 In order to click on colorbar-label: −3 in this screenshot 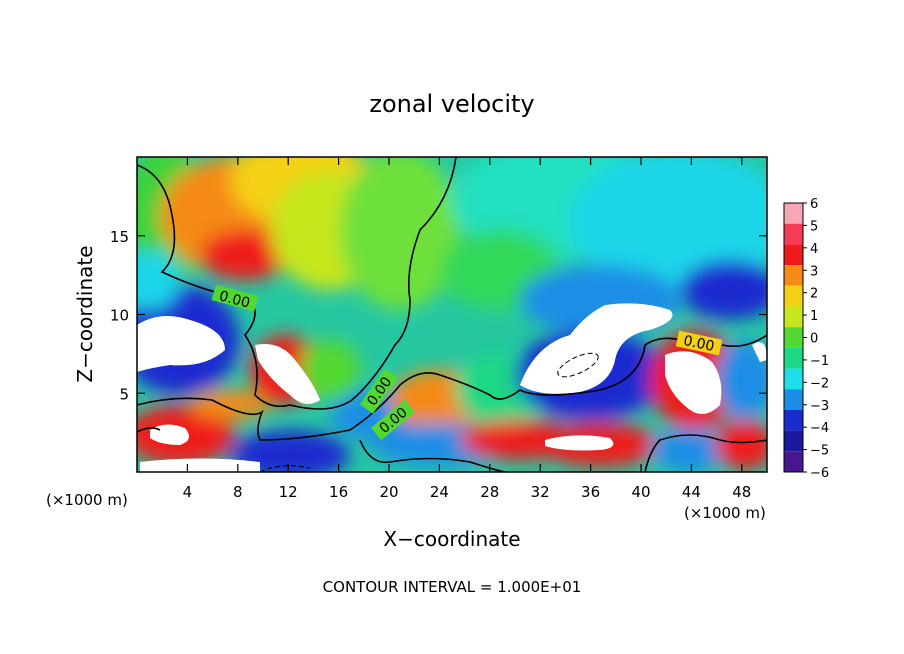, I will do `click(819, 406)`.